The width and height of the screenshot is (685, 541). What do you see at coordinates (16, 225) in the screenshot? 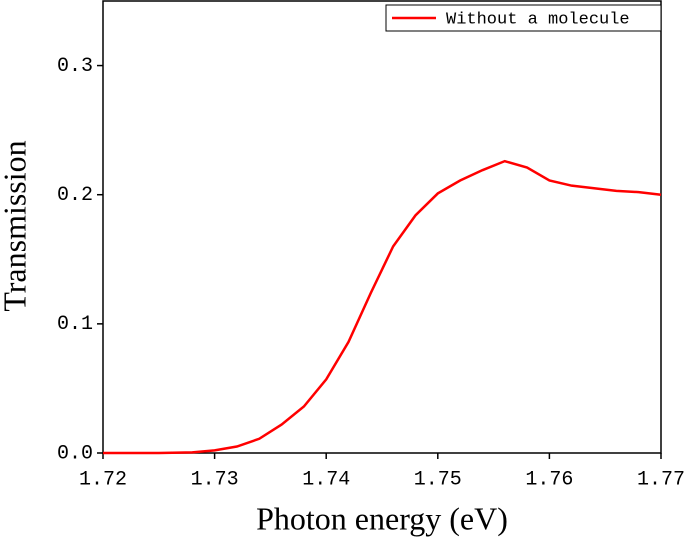
I see `y-axis-title: Transmission` at bounding box center [16, 225].